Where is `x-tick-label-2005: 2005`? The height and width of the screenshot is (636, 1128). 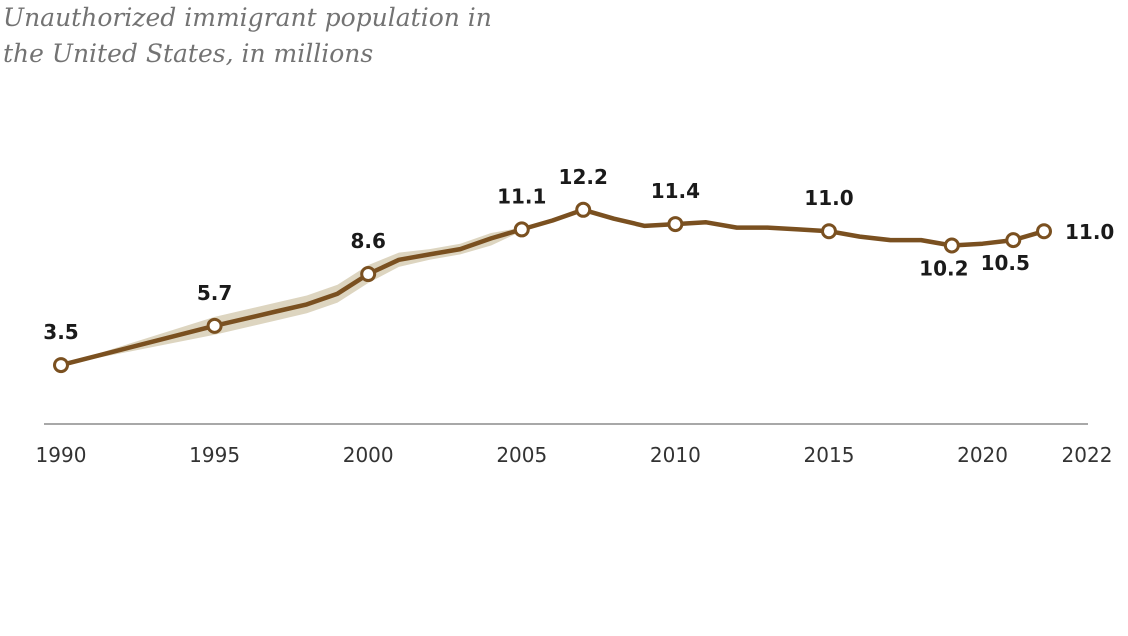 x-tick-label-2005: 2005 is located at coordinates (521, 455).